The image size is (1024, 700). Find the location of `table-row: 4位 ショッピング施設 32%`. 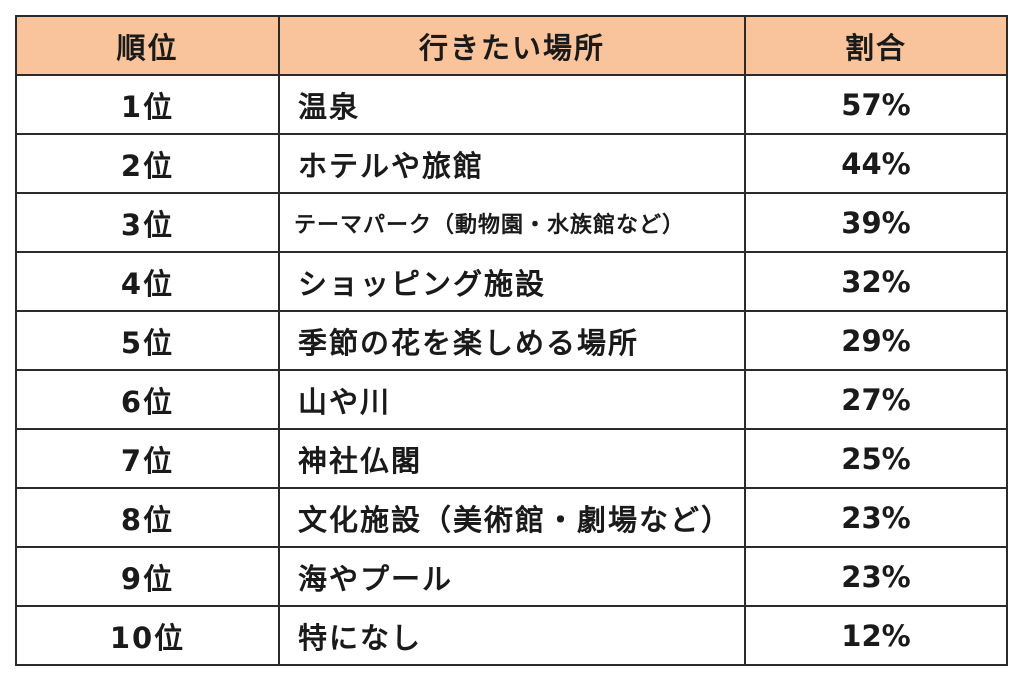

table-row: 4位 ショッピング施設 32% is located at coordinates (511, 281).